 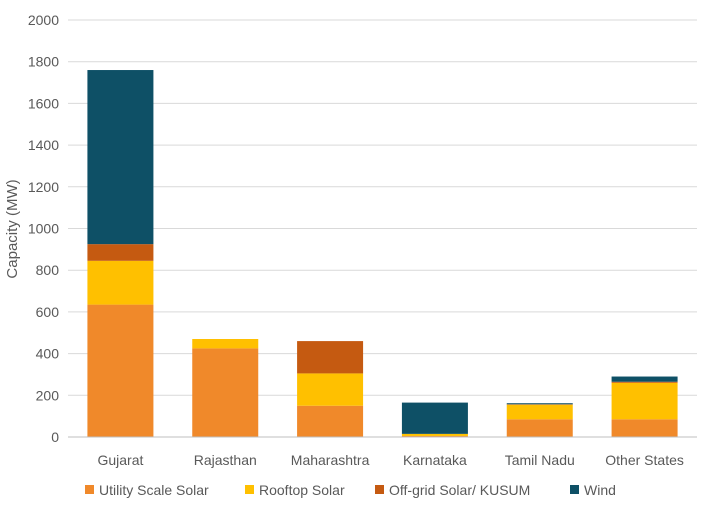 I want to click on legend-label: Rooftop Solar, so click(x=302, y=490).